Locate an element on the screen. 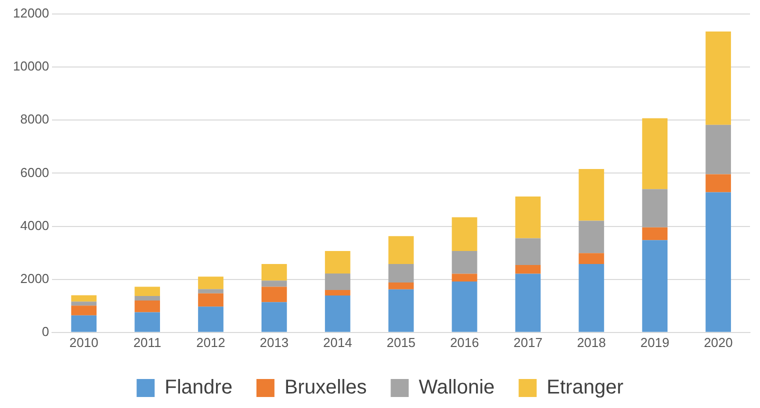 This screenshot has height=408, width=760. x-tick-label: 2014 is located at coordinates (337, 342).